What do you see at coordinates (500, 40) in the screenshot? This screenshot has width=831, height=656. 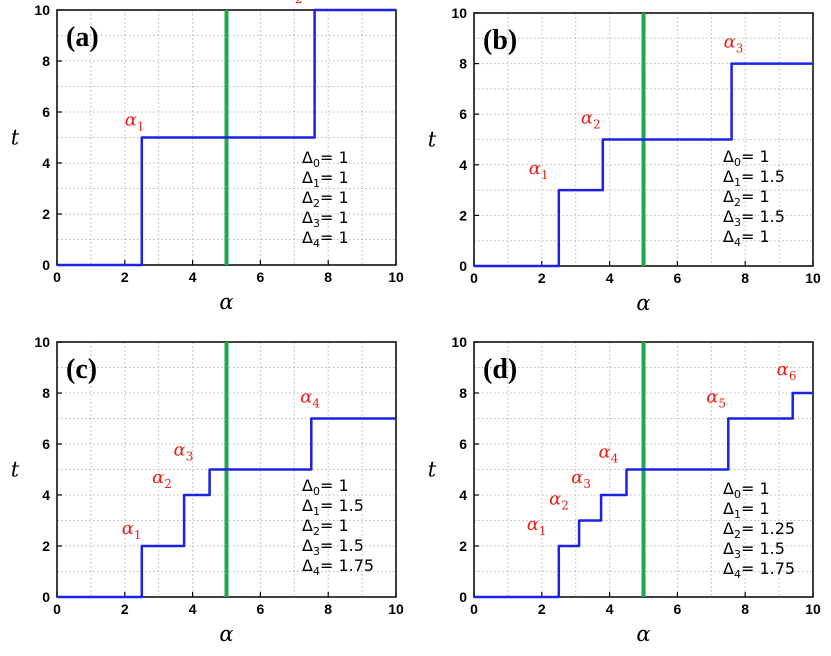 I see `panel-label: (b)` at bounding box center [500, 40].